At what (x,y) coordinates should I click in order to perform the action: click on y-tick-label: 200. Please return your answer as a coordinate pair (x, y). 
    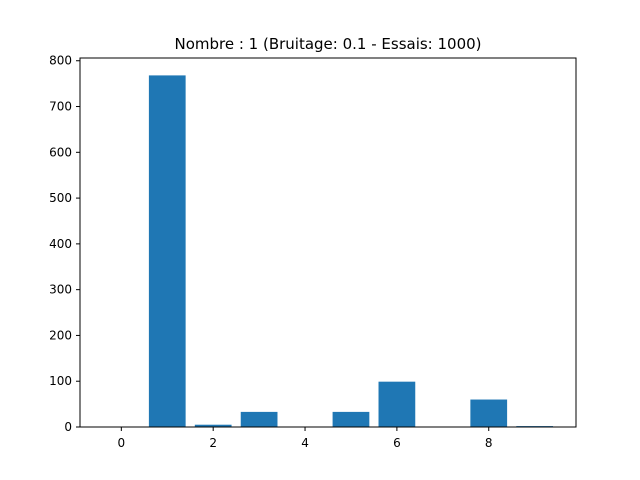
    Looking at the image, I should click on (60, 335).